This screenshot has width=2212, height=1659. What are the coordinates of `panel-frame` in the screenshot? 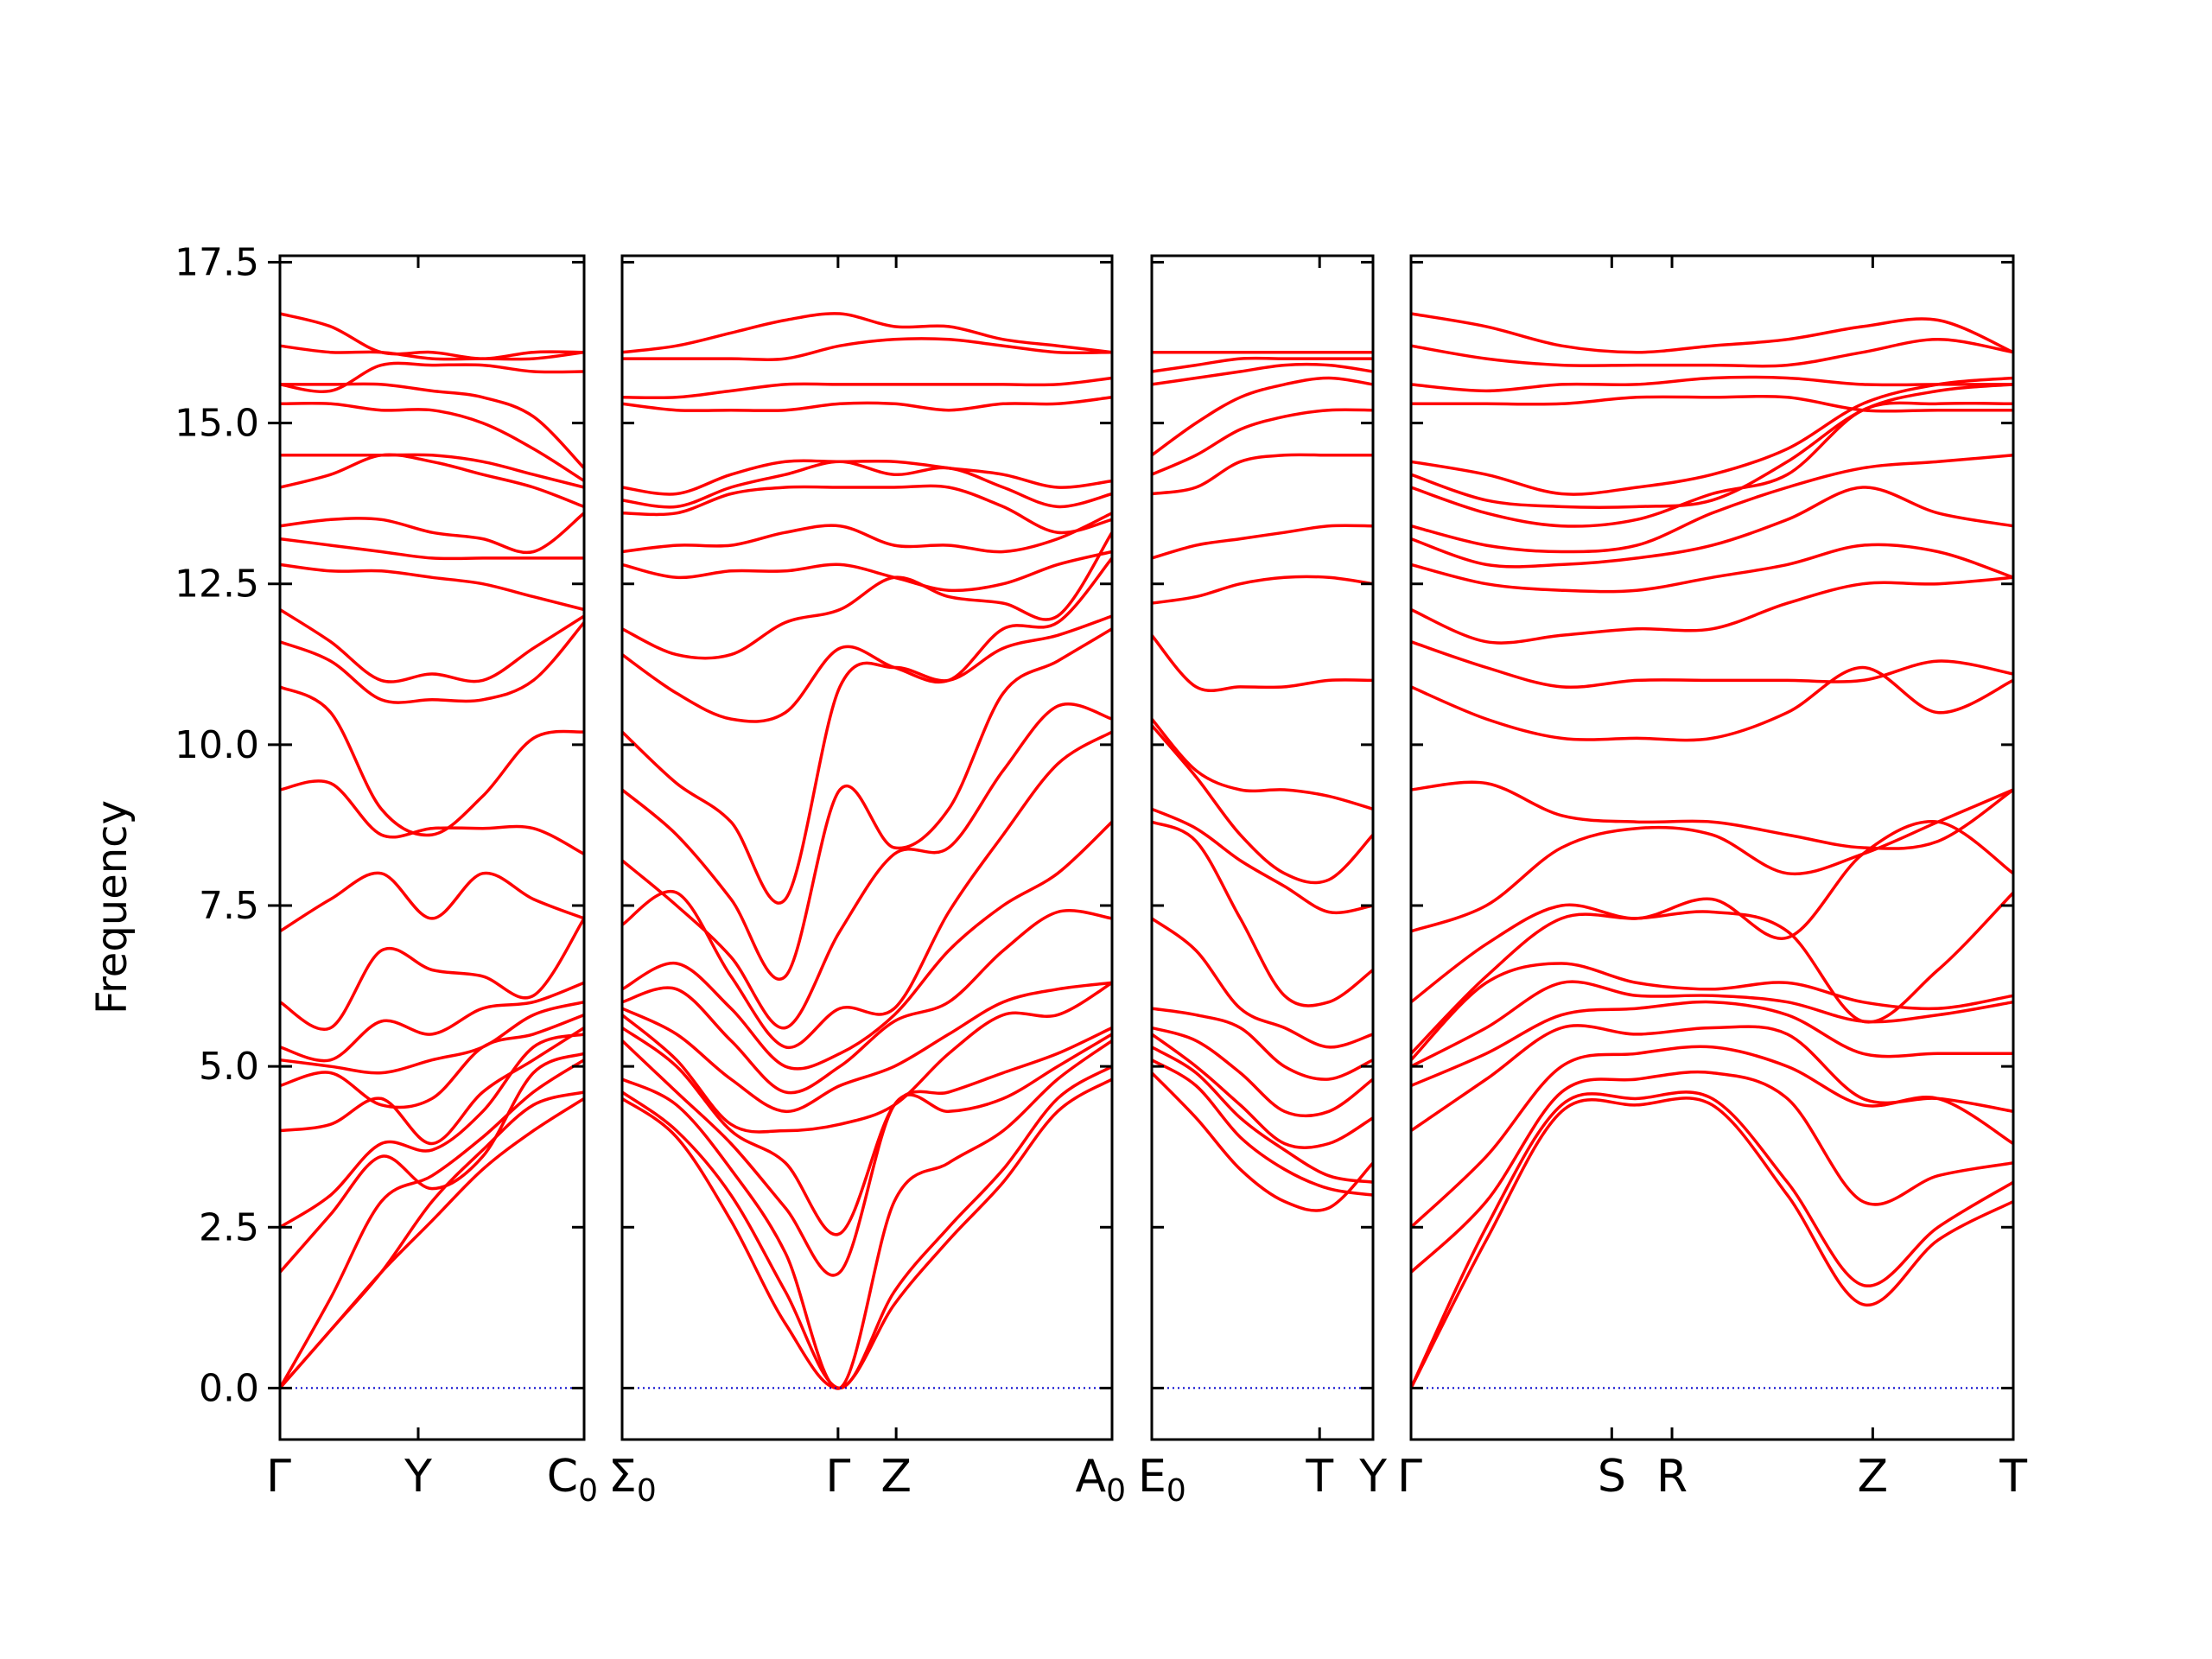 It's located at (1262, 847).